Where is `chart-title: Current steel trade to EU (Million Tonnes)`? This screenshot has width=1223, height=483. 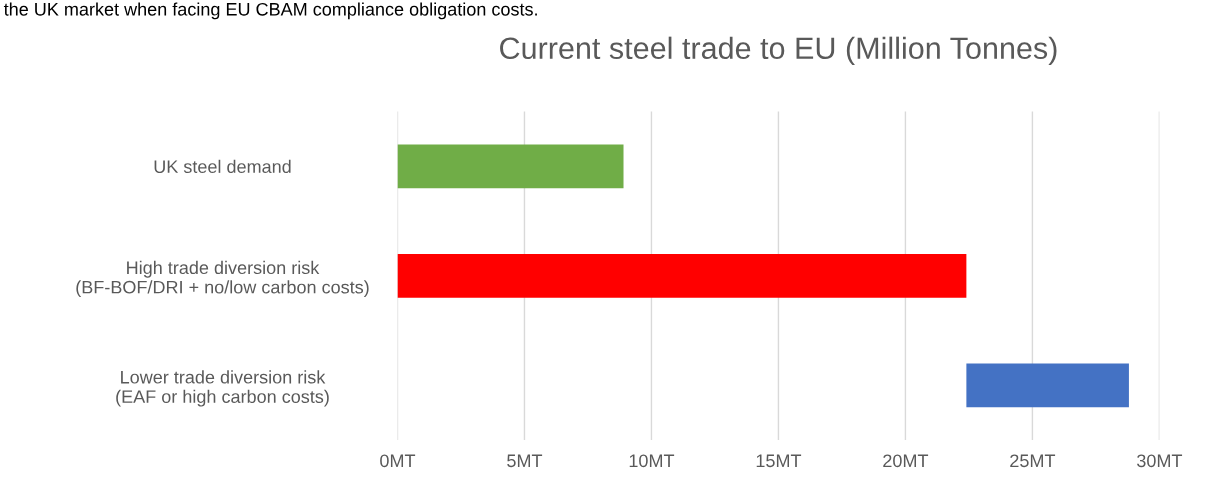 chart-title: Current steel trade to EU (Million Tonnes) is located at coordinates (778, 51).